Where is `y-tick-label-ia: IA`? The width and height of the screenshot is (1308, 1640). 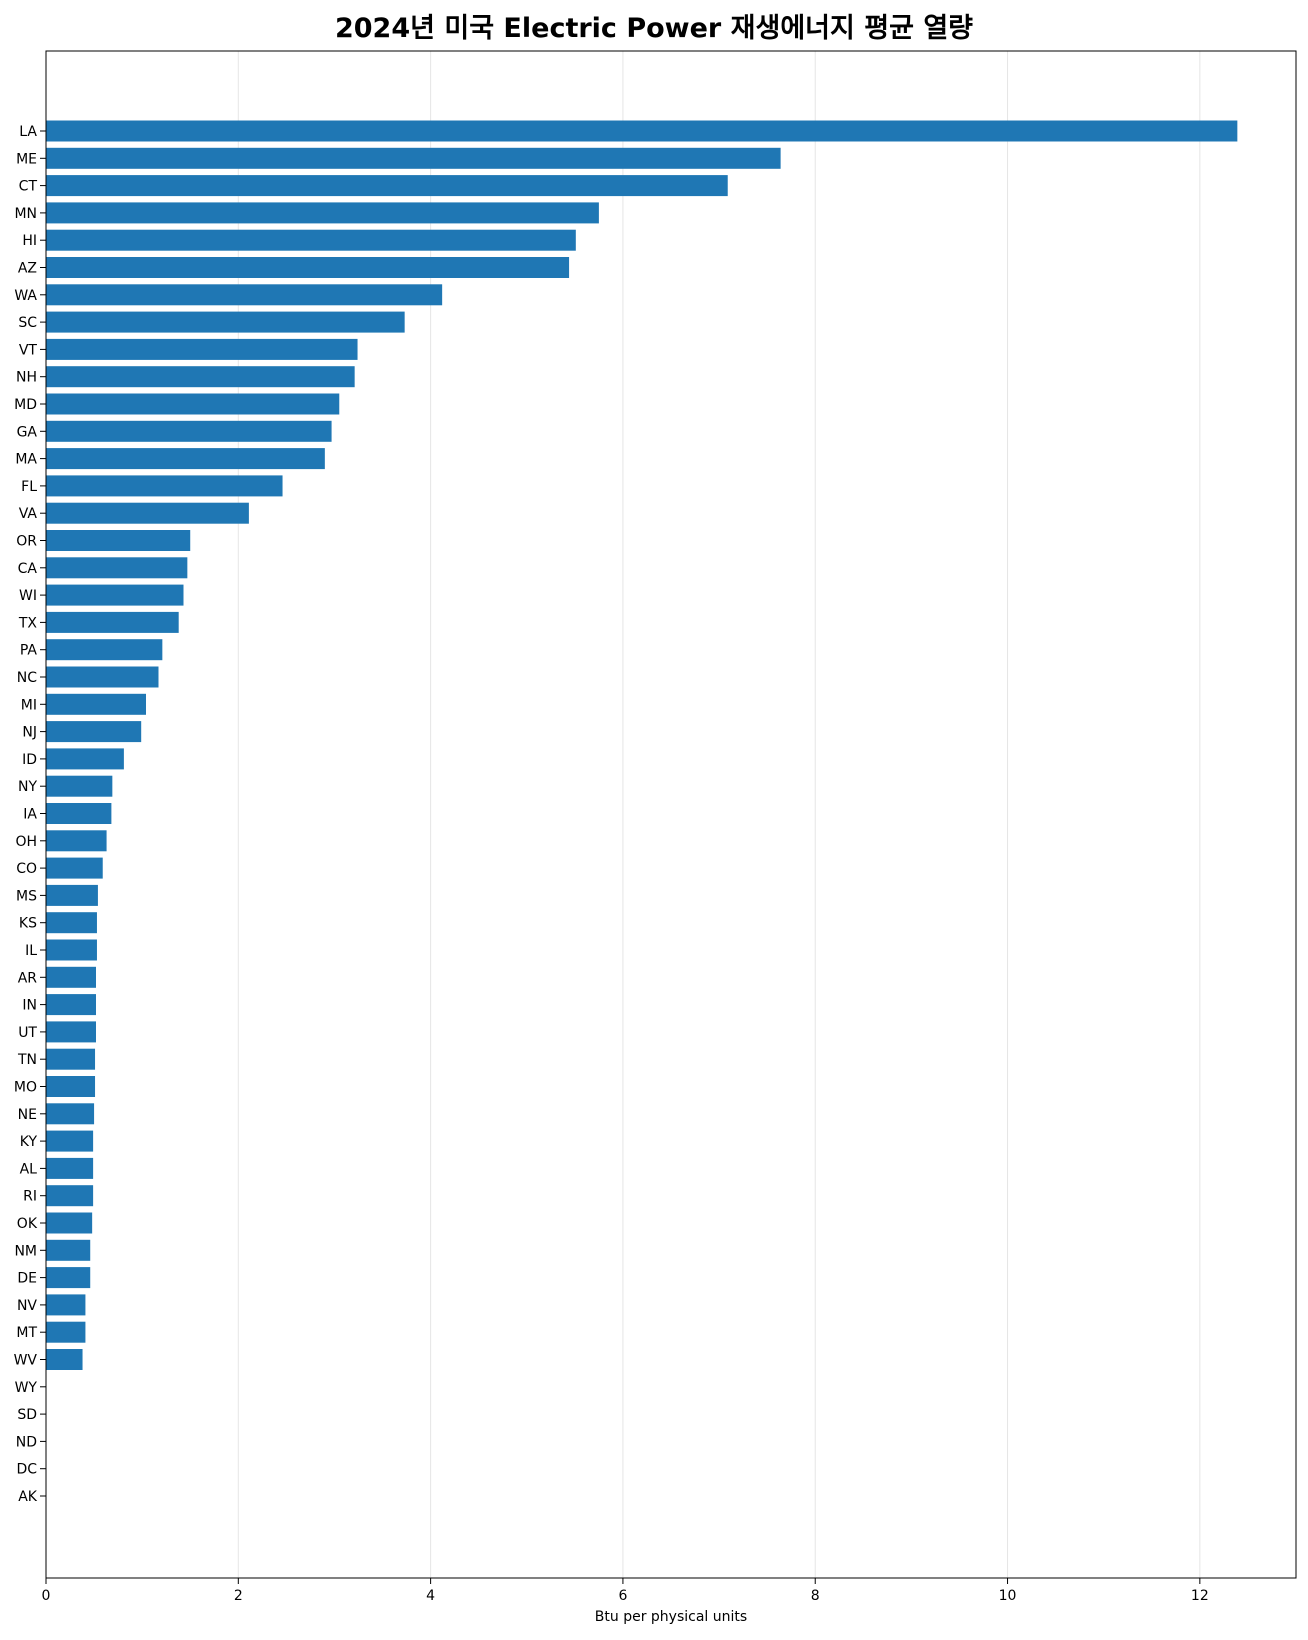
y-tick-label-ia: IA is located at coordinates (30, 815).